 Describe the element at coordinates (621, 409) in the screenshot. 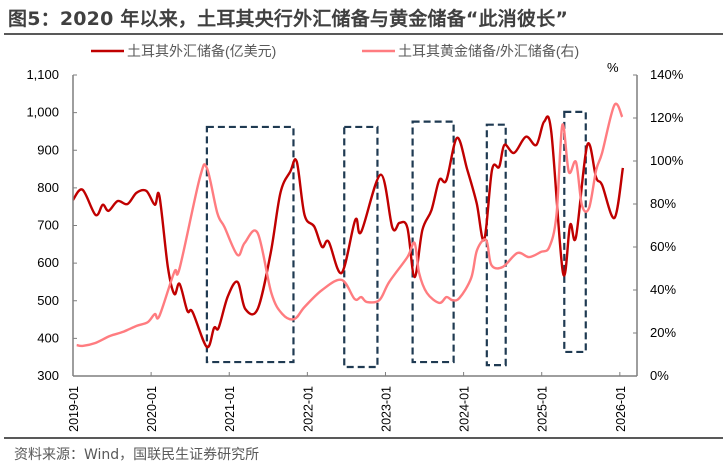

I see `x-tick-label: 2026-01` at that location.